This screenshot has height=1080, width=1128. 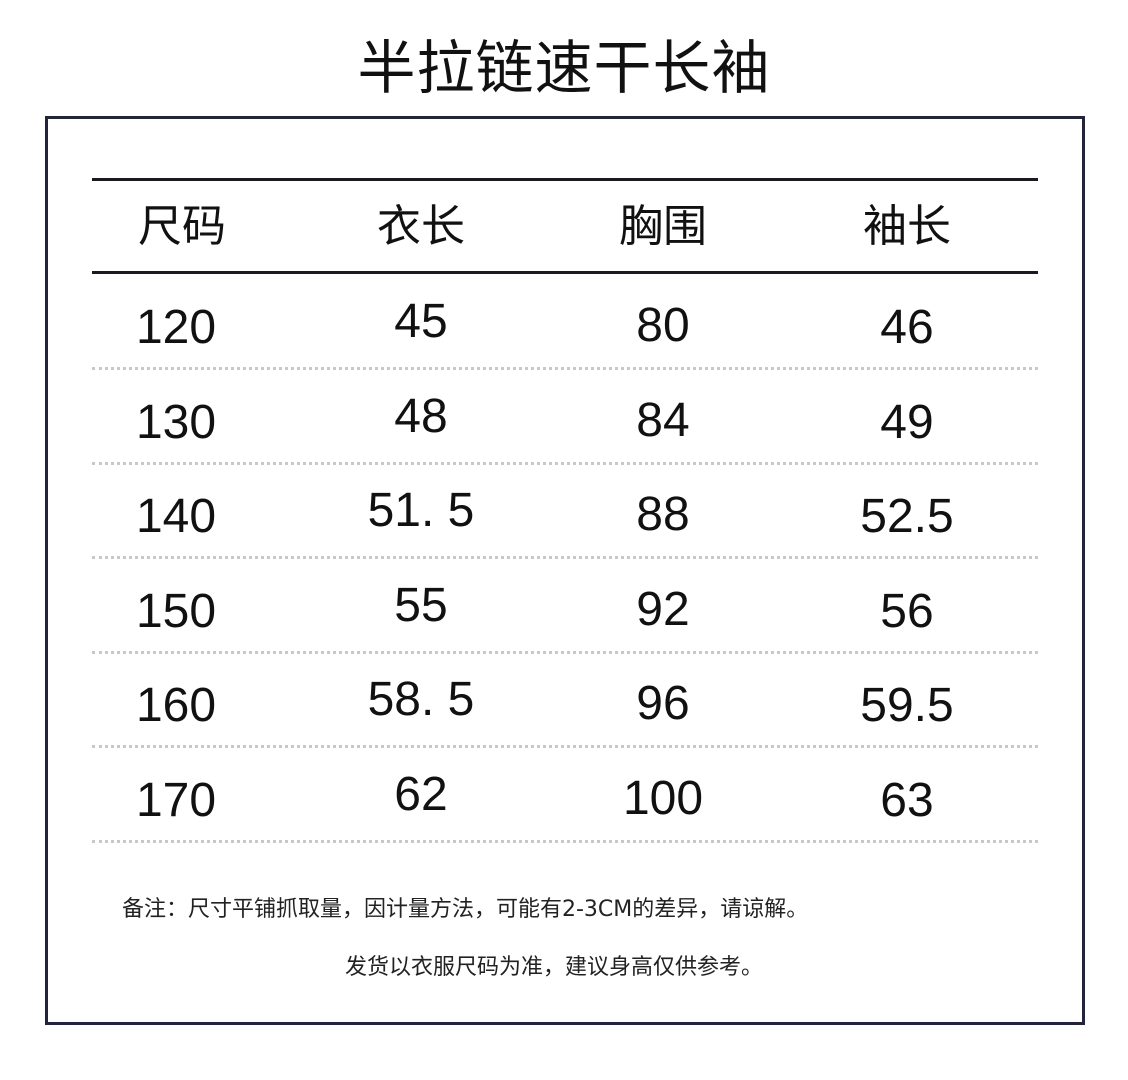 I want to click on cell-sleeve: 52.5, so click(x=907, y=516).